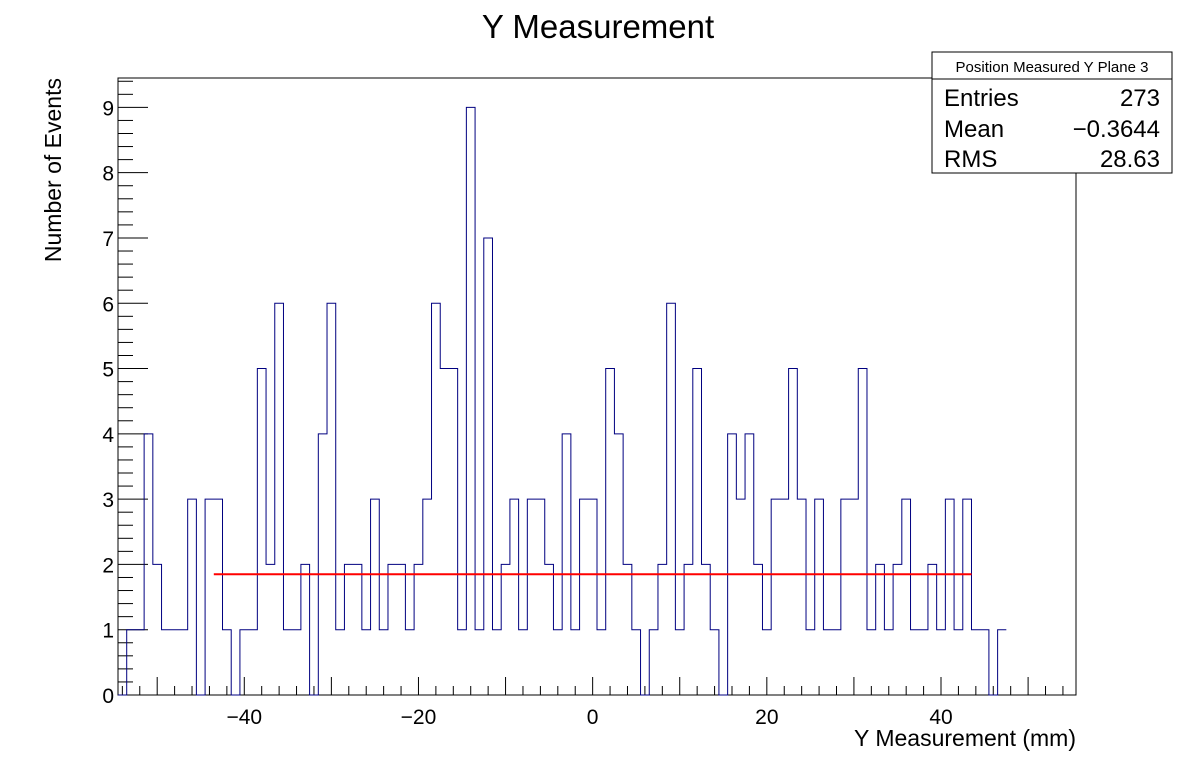  I want to click on y-tick-label: 7, so click(108, 239).